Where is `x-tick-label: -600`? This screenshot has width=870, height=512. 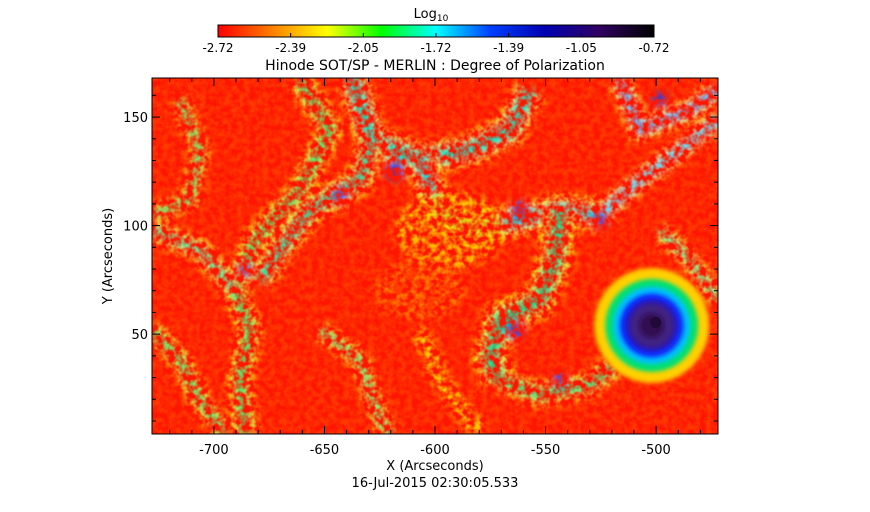
x-tick-label: -600 is located at coordinates (435, 450).